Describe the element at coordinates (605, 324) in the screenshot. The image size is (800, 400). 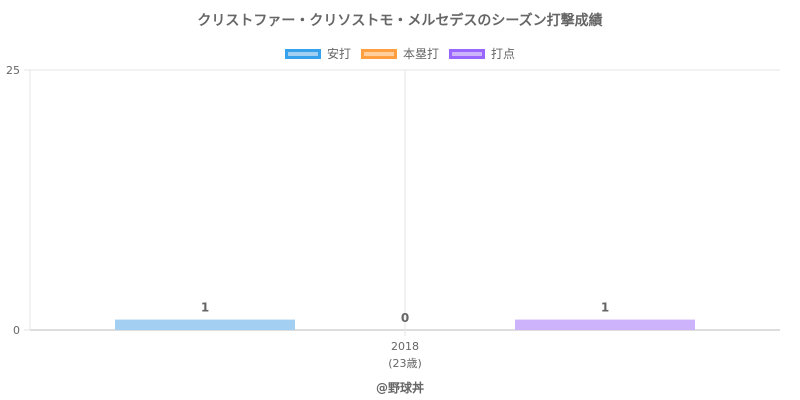
I see `bar-2-2018` at that location.